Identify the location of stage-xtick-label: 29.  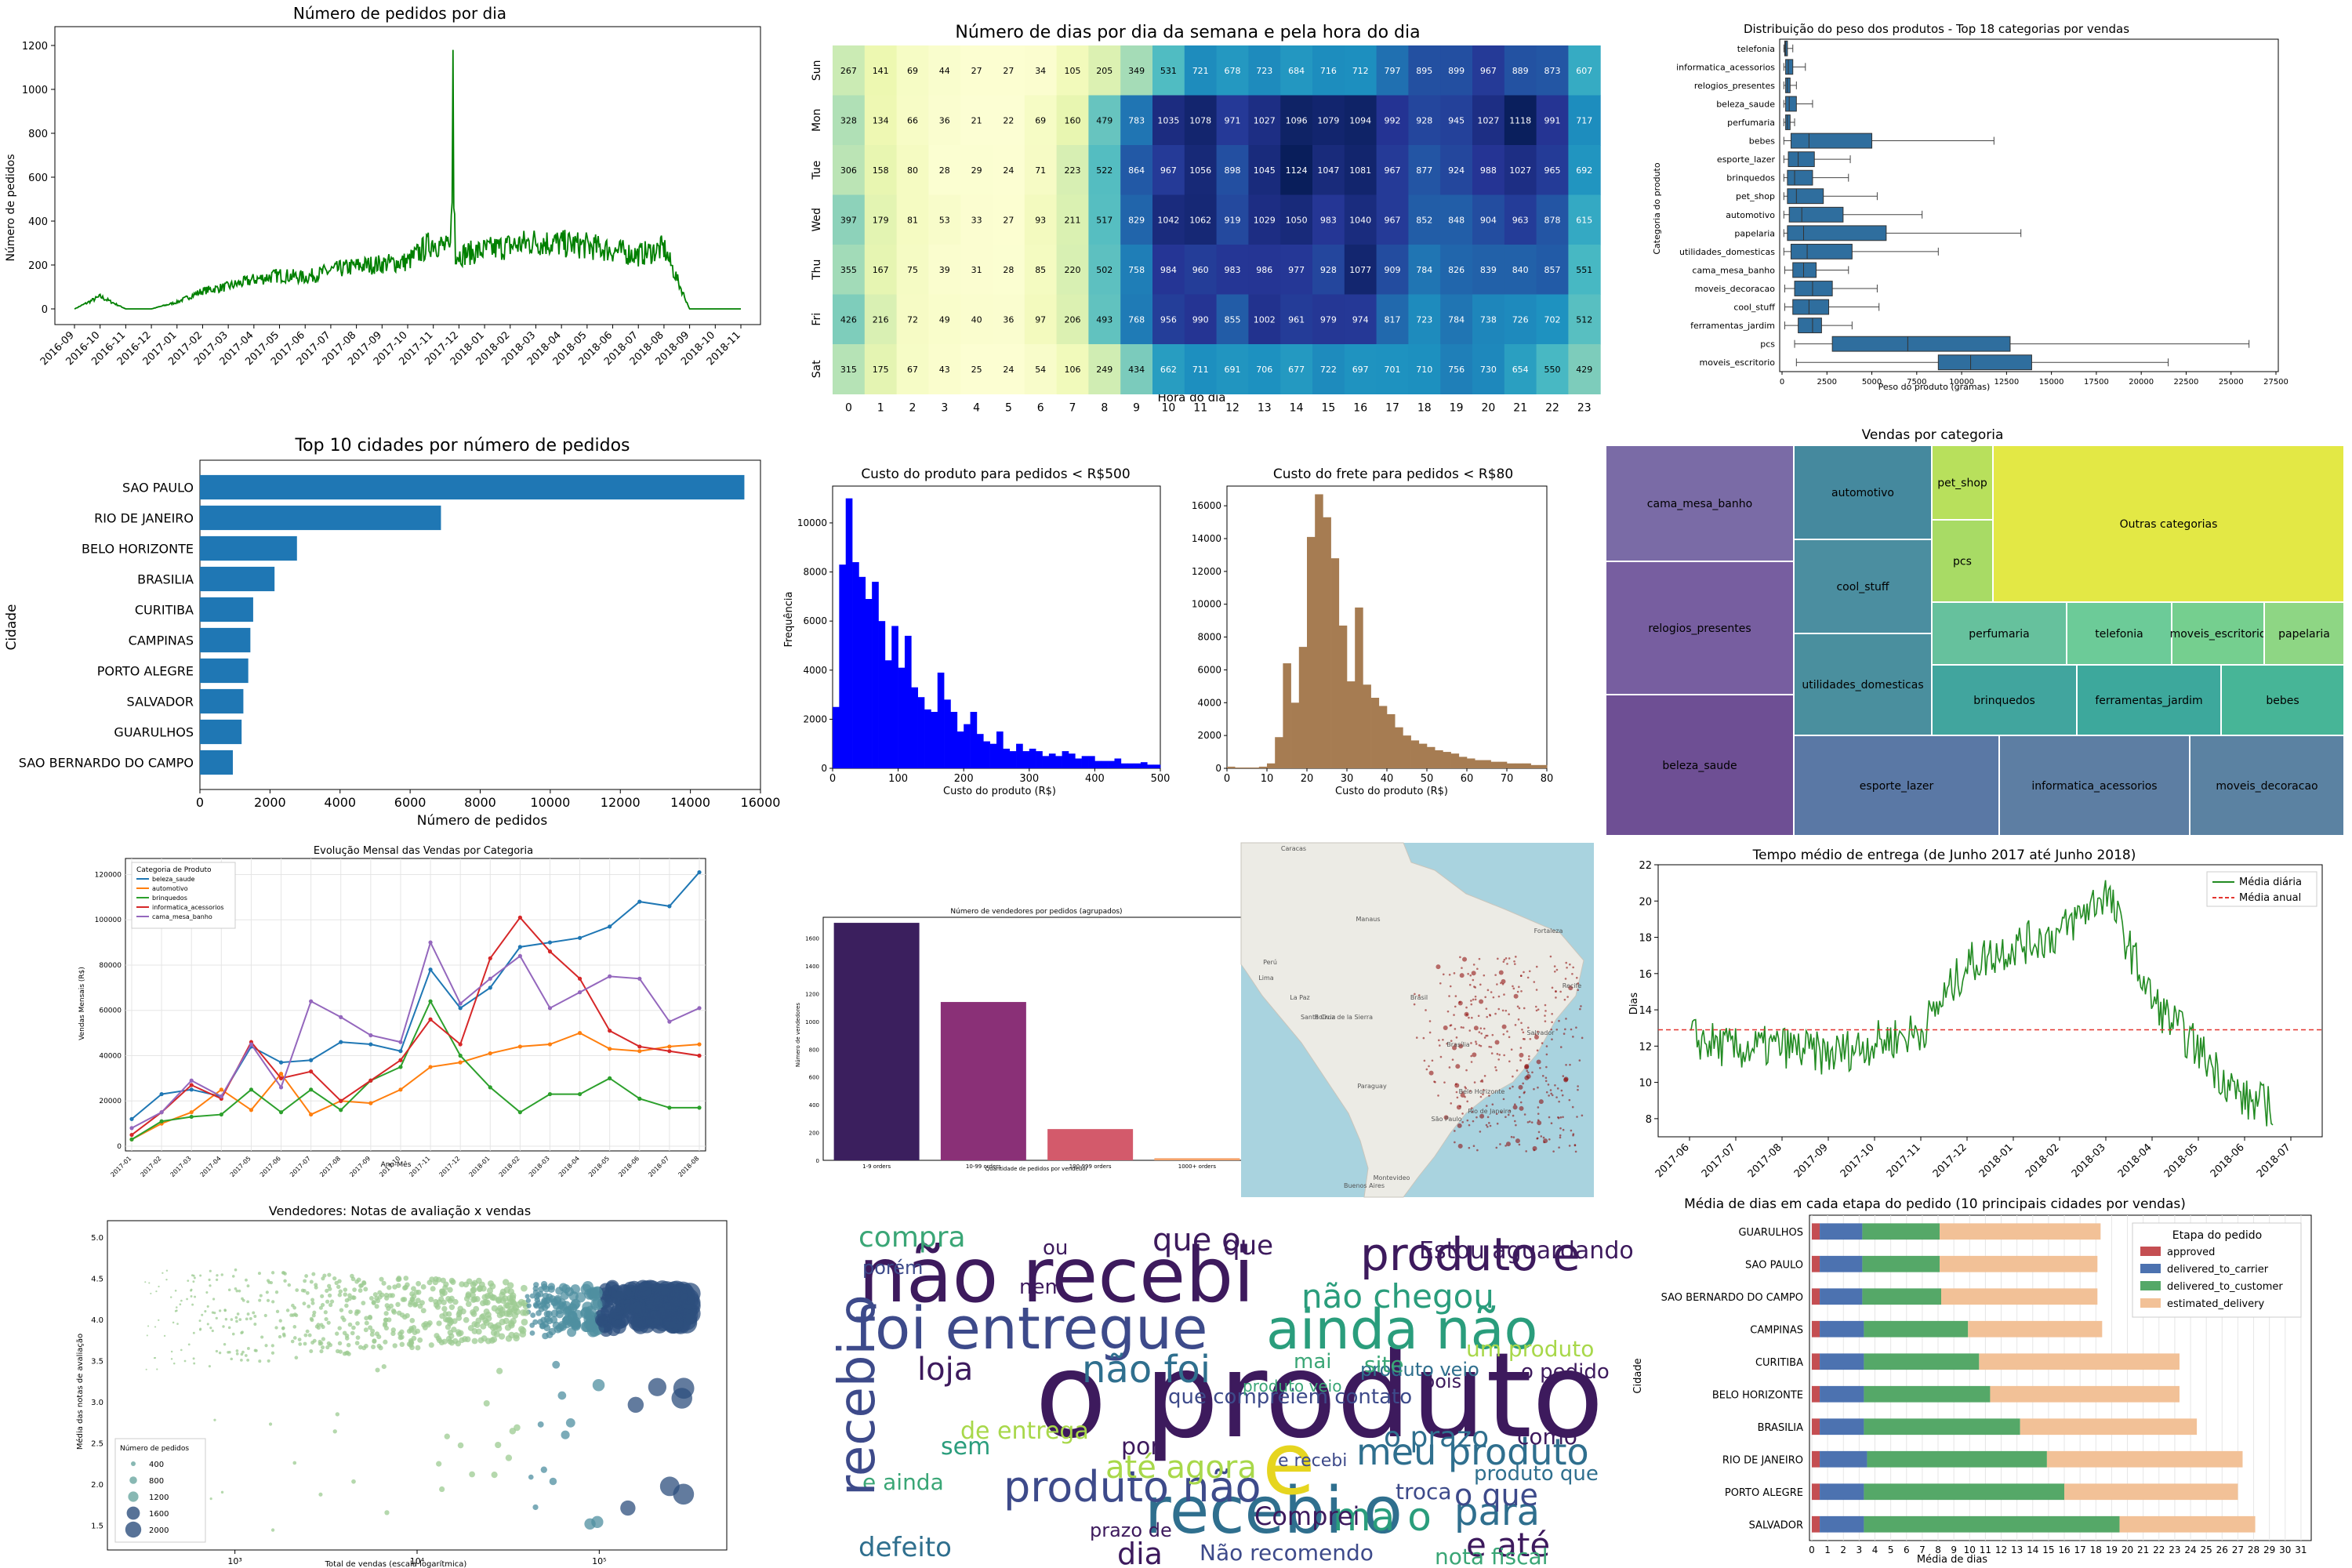
(2269, 1549).